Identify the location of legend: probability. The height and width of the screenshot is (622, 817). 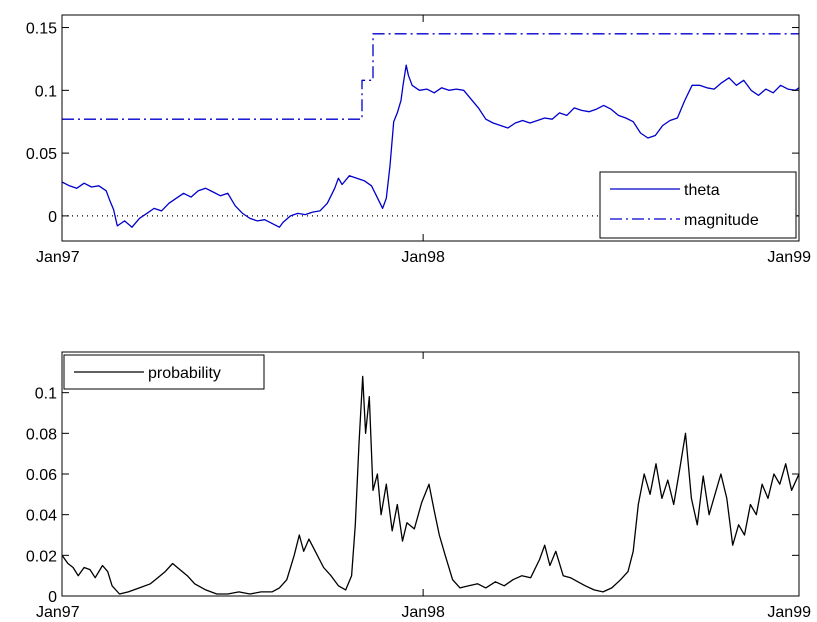
(164, 372).